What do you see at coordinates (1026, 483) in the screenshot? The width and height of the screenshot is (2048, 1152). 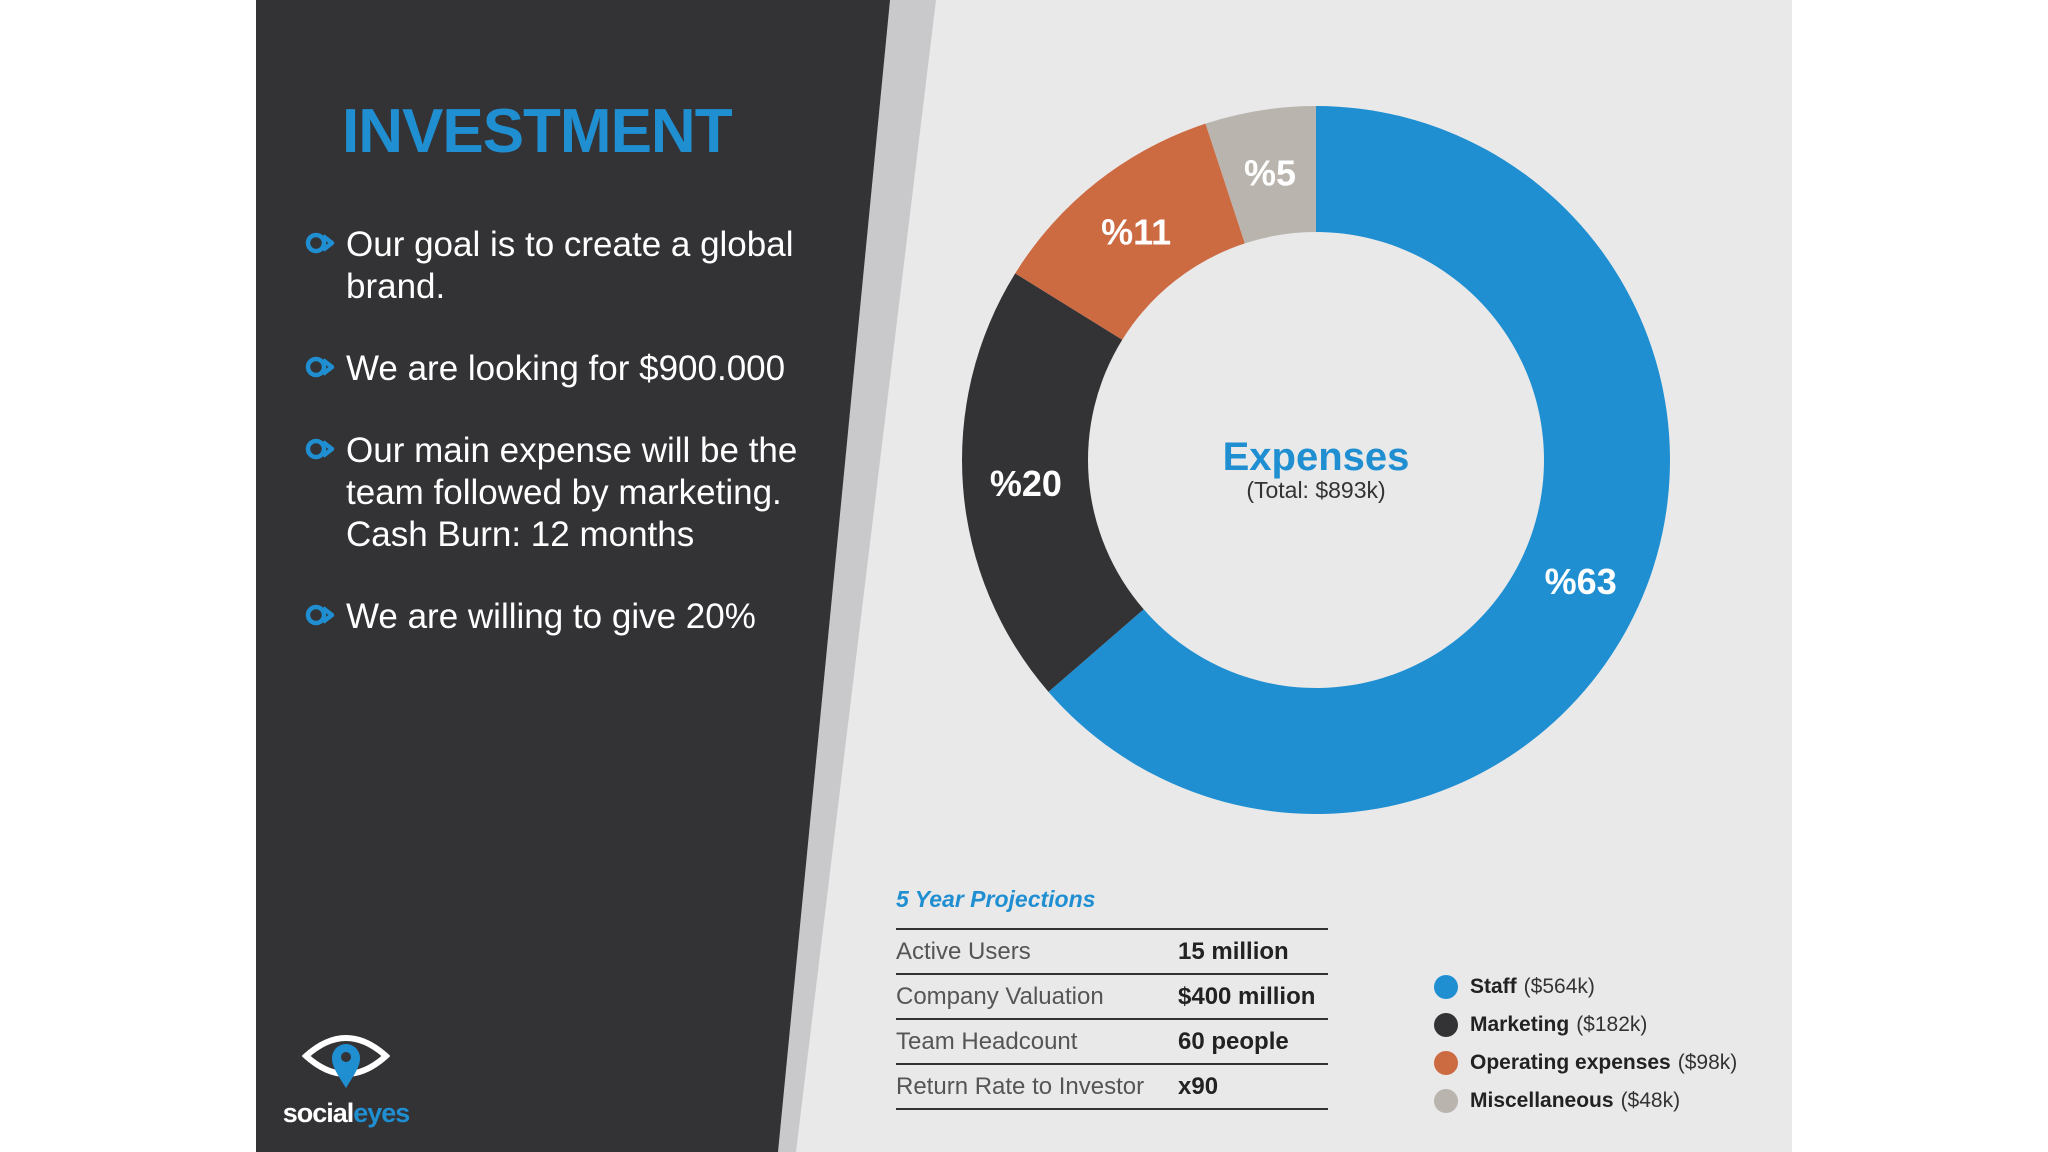 I see `slice-label-1: %20` at bounding box center [1026, 483].